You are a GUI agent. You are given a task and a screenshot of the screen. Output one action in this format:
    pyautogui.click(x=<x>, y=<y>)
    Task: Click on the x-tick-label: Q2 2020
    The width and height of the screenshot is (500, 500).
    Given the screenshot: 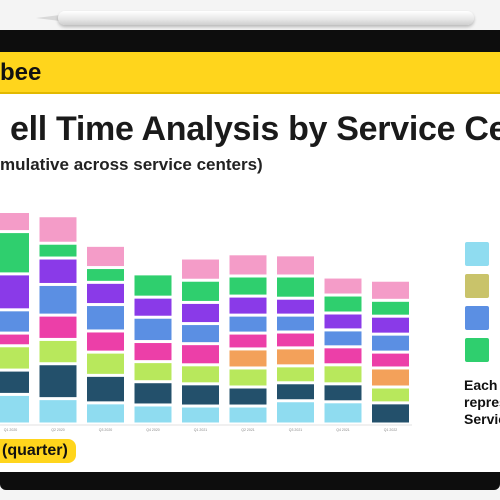 What is the action you would take?
    pyautogui.click(x=57, y=430)
    